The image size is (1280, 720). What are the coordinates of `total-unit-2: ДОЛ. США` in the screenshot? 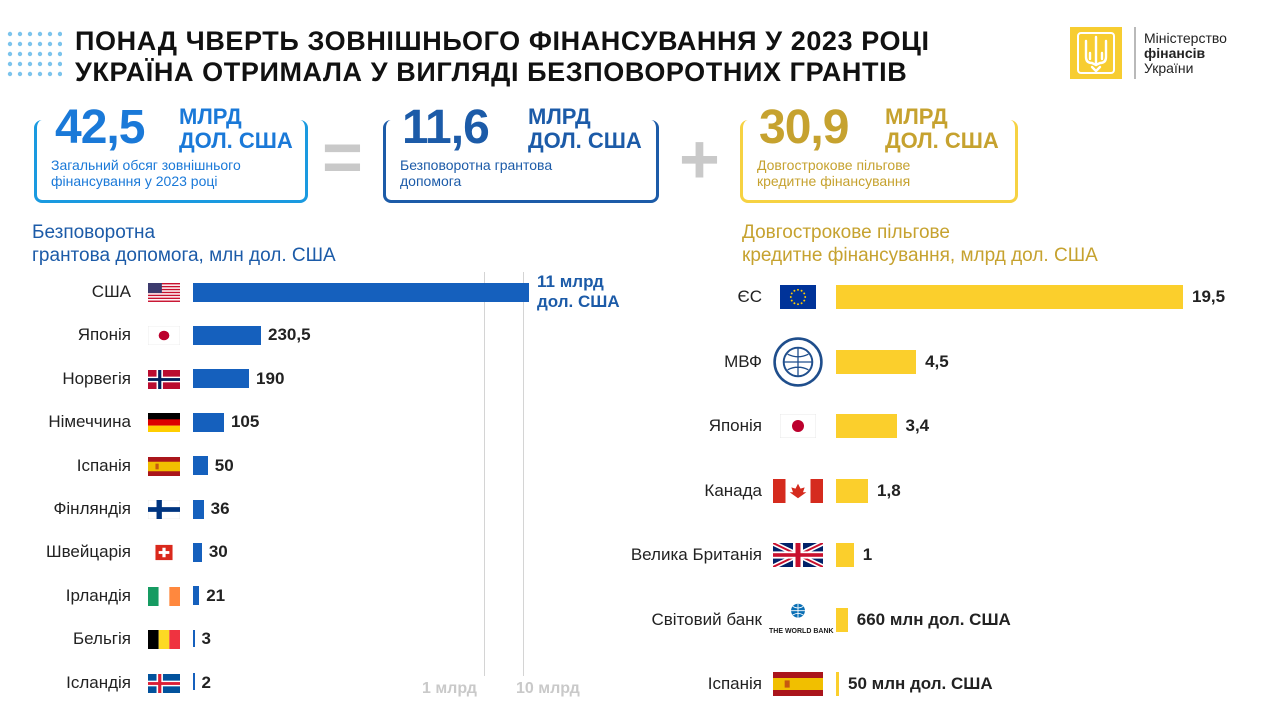 It's located at (236, 140).